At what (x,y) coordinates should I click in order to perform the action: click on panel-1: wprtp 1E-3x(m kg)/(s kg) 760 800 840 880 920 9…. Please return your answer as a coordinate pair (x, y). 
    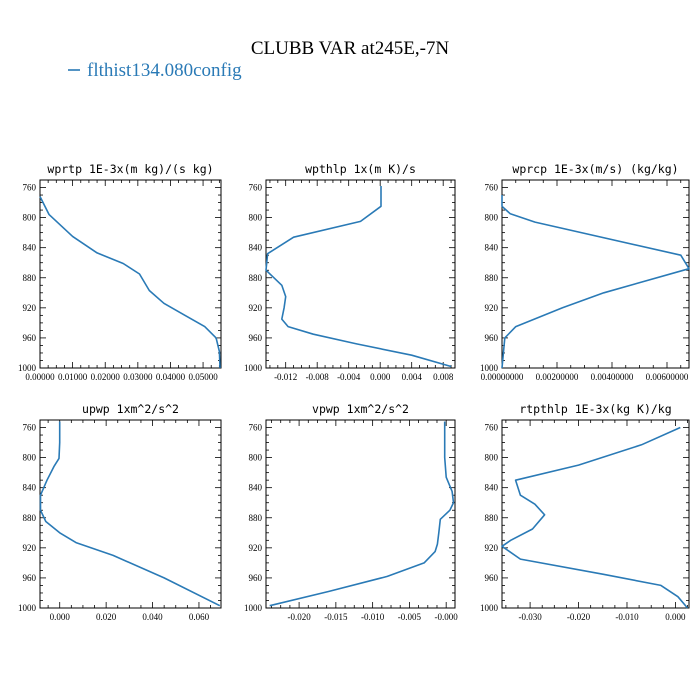
    Looking at the image, I should click on (120, 272).